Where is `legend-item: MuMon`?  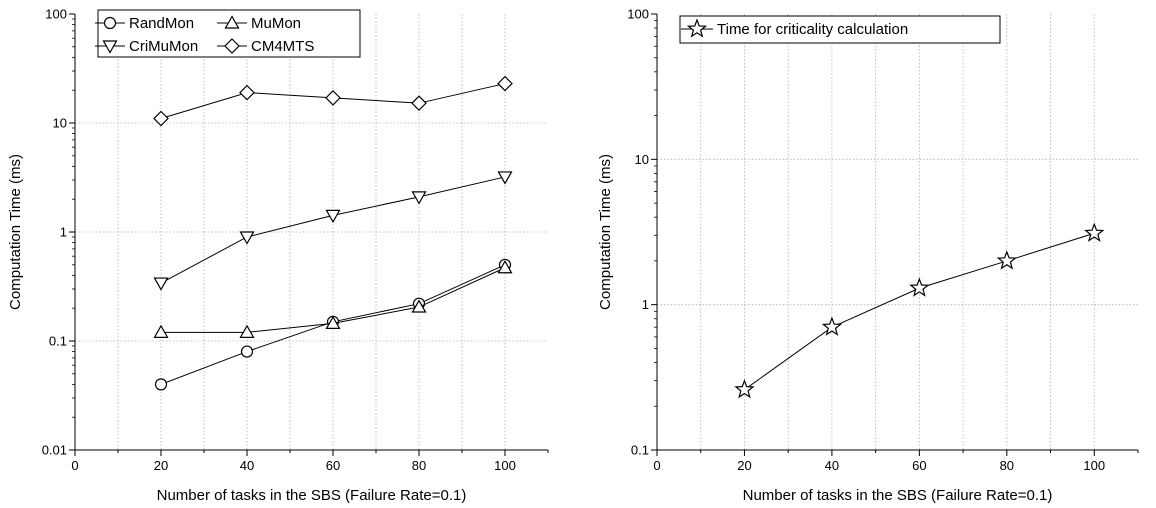
legend-item: MuMon is located at coordinates (259, 23).